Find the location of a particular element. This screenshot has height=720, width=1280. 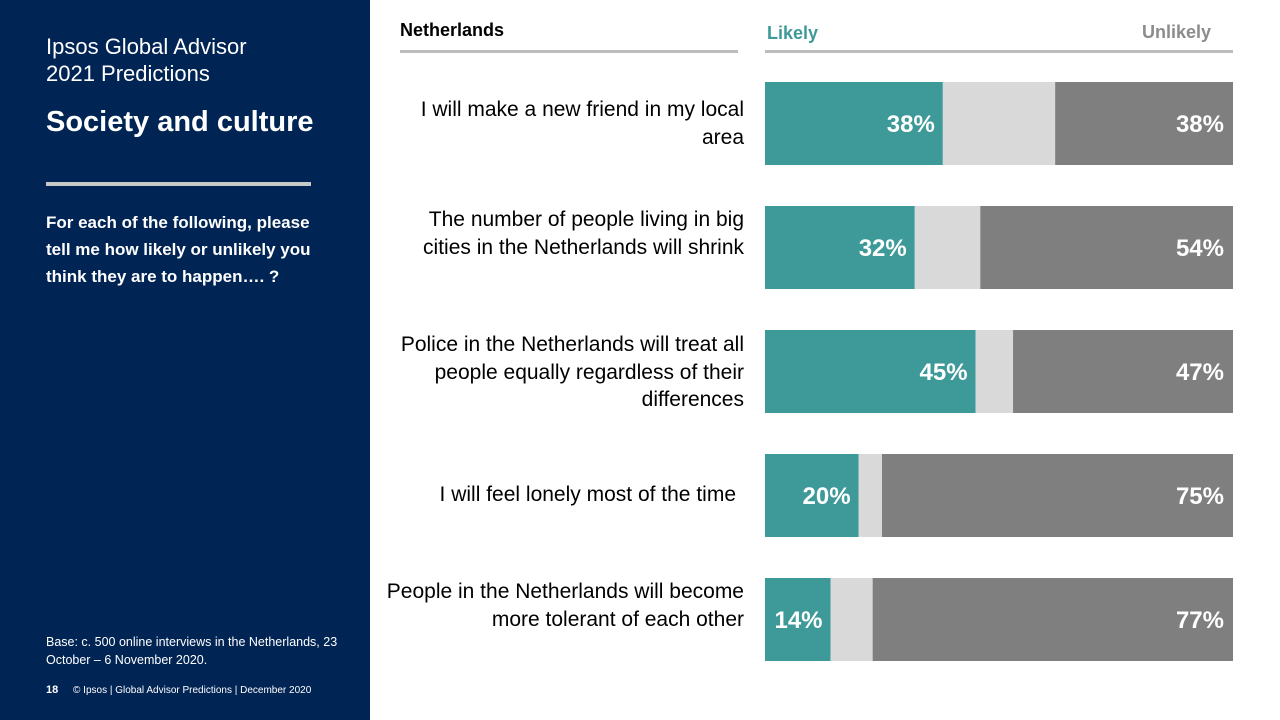

brand-line-2: 2021 Predictions is located at coordinates (128, 73).